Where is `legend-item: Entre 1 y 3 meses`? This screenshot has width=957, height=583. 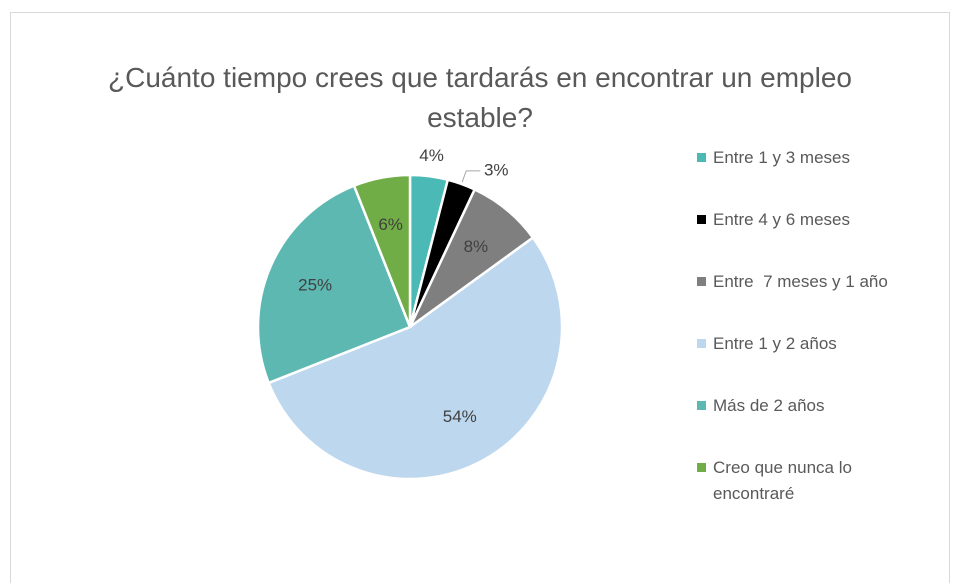 legend-item: Entre 1 y 3 meses is located at coordinates (800, 158).